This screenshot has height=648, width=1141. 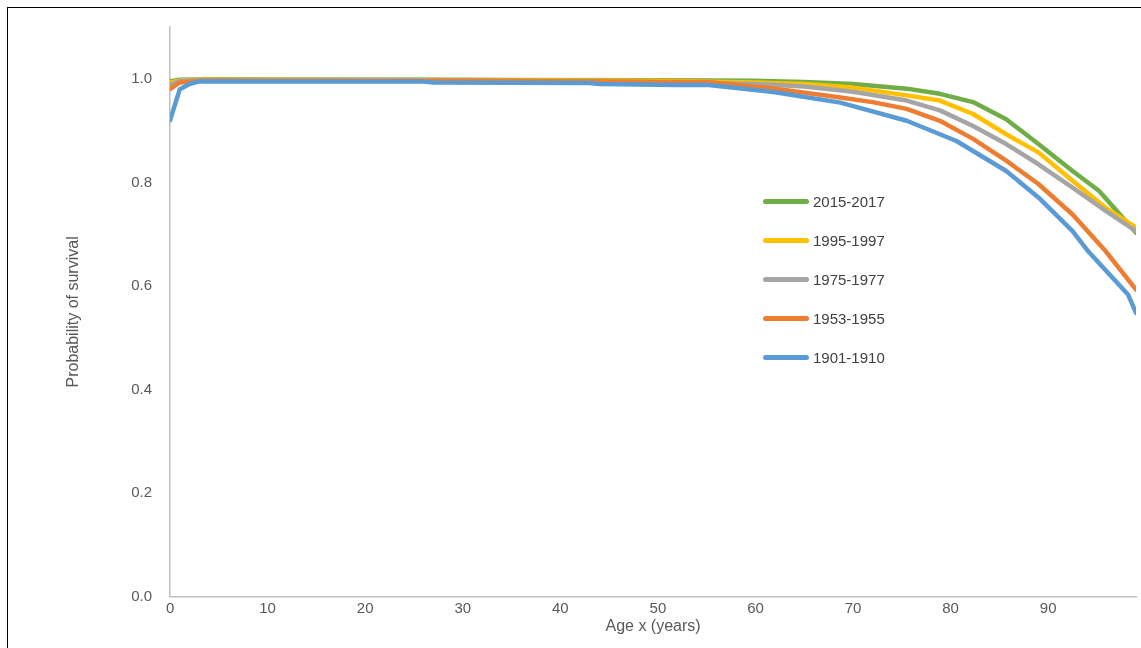 What do you see at coordinates (849, 201) in the screenshot?
I see `legend-label: 2015-2017` at bounding box center [849, 201].